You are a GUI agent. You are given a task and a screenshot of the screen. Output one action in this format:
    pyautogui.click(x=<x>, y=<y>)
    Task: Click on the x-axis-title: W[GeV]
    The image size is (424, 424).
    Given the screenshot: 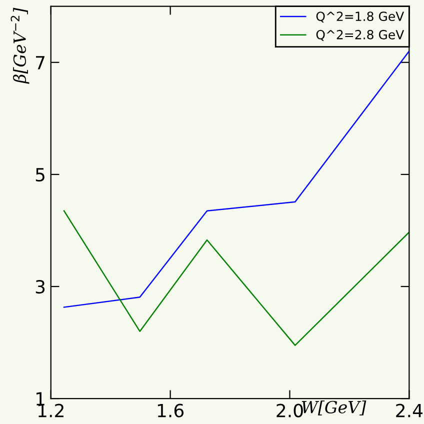 What is the action you would take?
    pyautogui.click(x=334, y=408)
    